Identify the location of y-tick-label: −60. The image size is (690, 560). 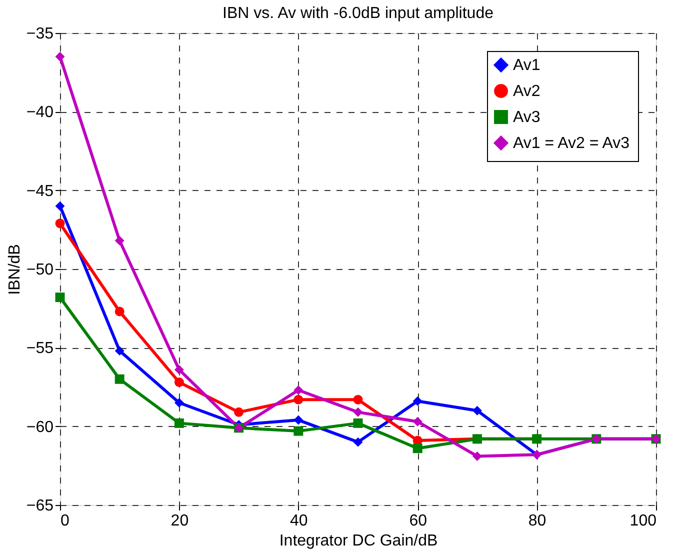
(40, 427).